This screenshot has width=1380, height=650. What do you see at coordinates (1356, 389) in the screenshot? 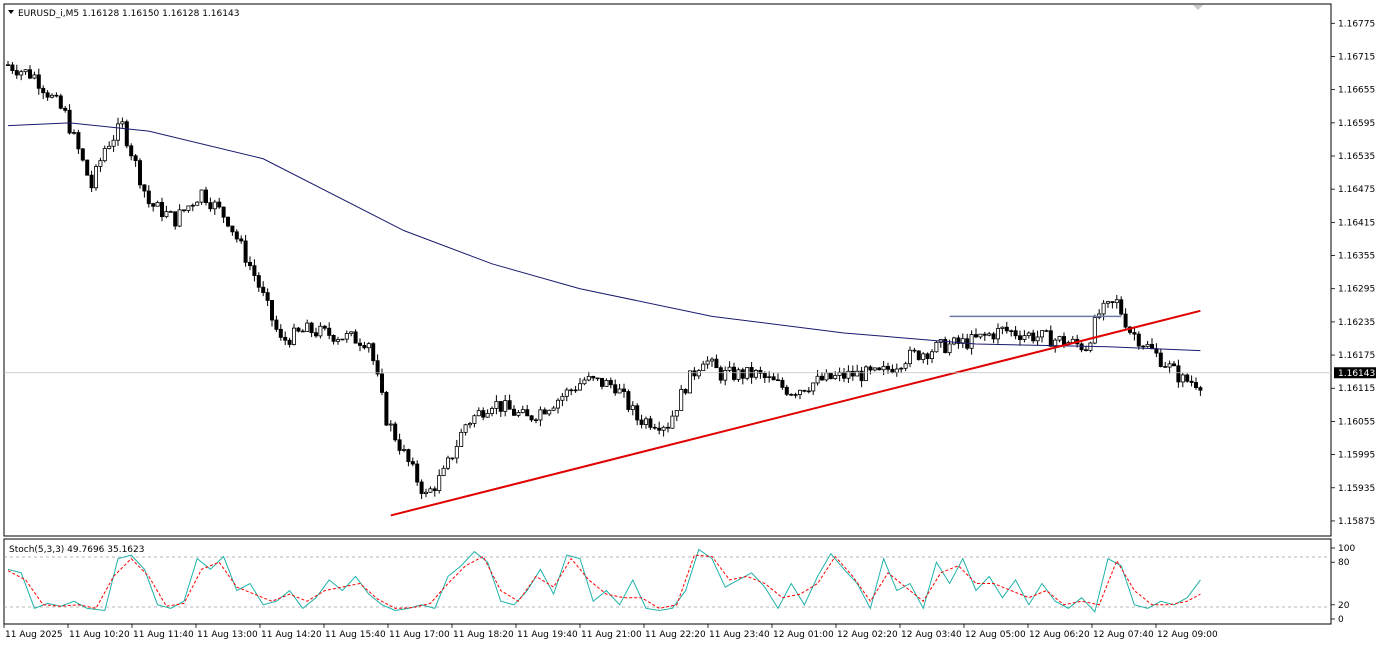
I see `price-tick-label: 1.16115` at bounding box center [1356, 389].